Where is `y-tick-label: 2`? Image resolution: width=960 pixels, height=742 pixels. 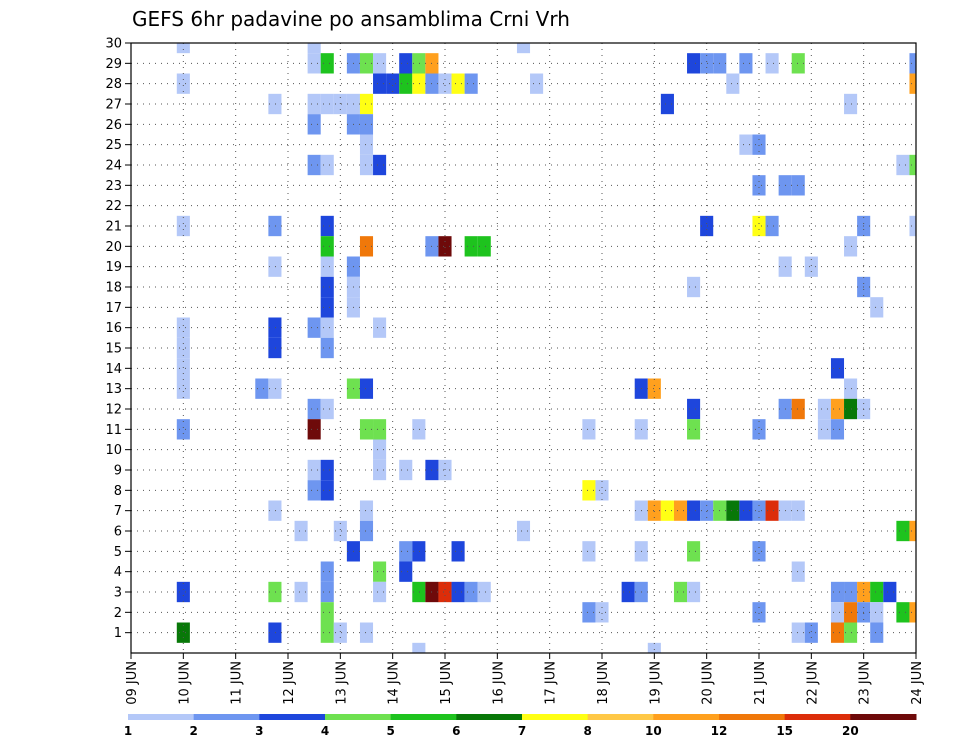 y-tick-label: 2 is located at coordinates (118, 613).